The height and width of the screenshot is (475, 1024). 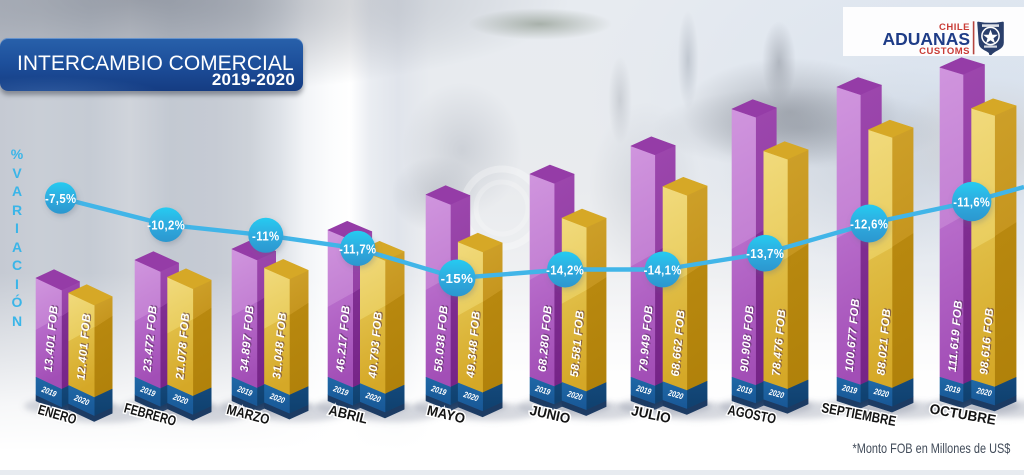 I want to click on svg-text: -15%, so click(x=457, y=278).